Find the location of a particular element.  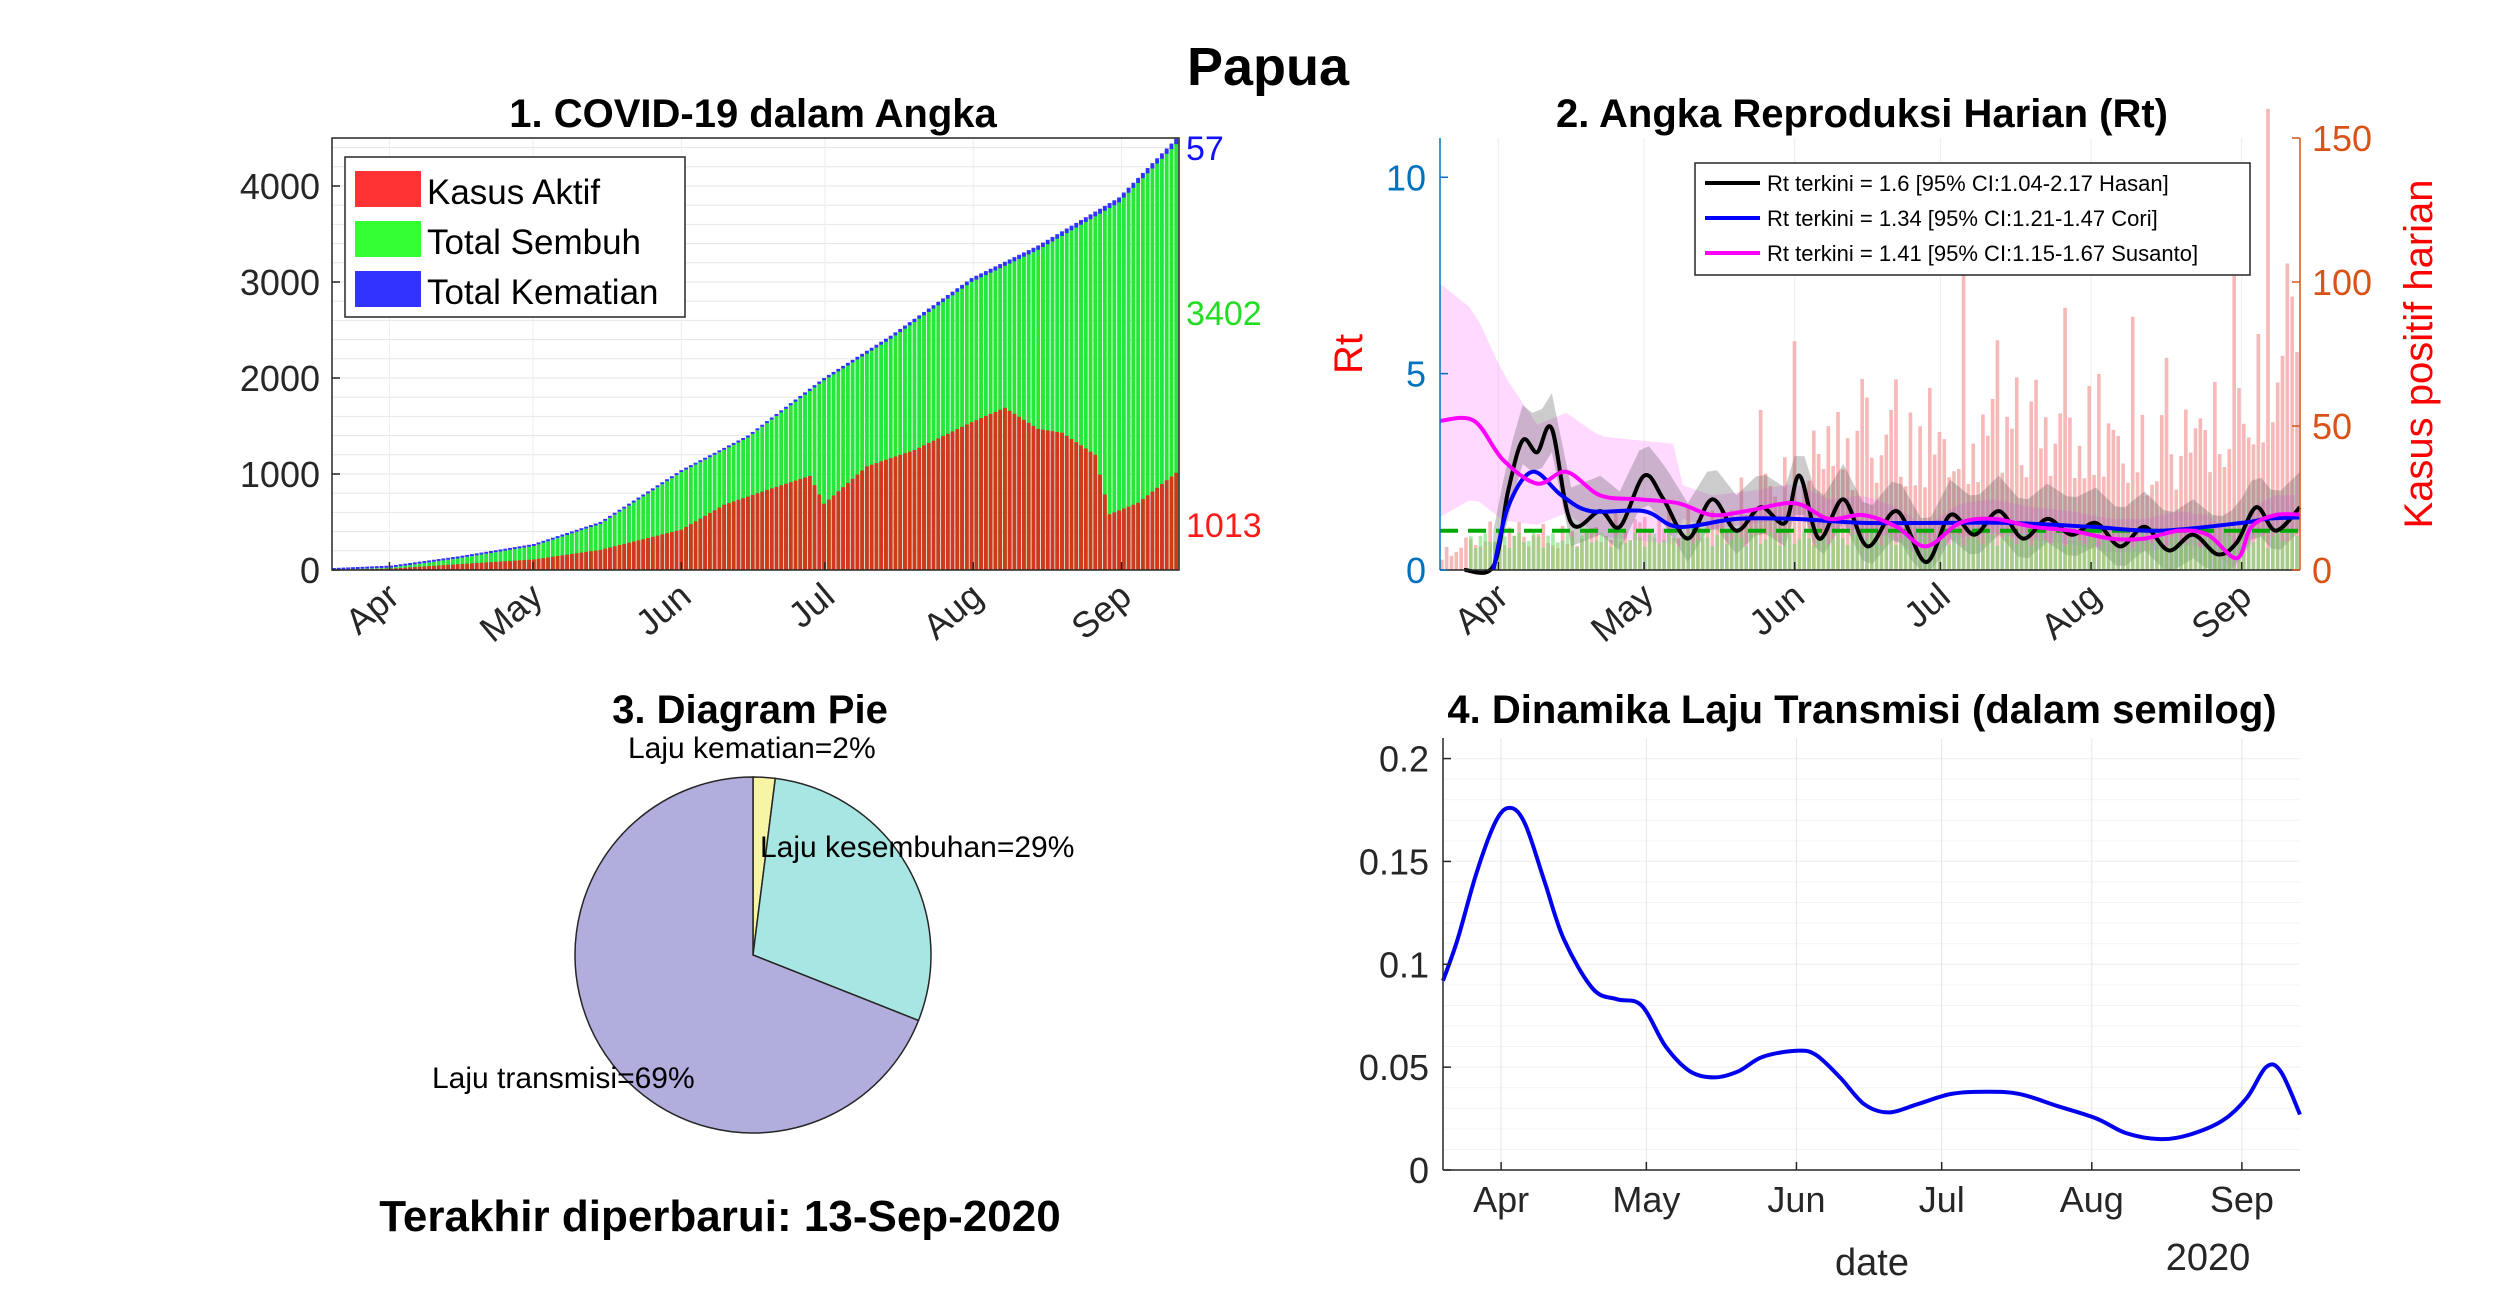

x-tick-label: Sep is located at coordinates (2220, 611).